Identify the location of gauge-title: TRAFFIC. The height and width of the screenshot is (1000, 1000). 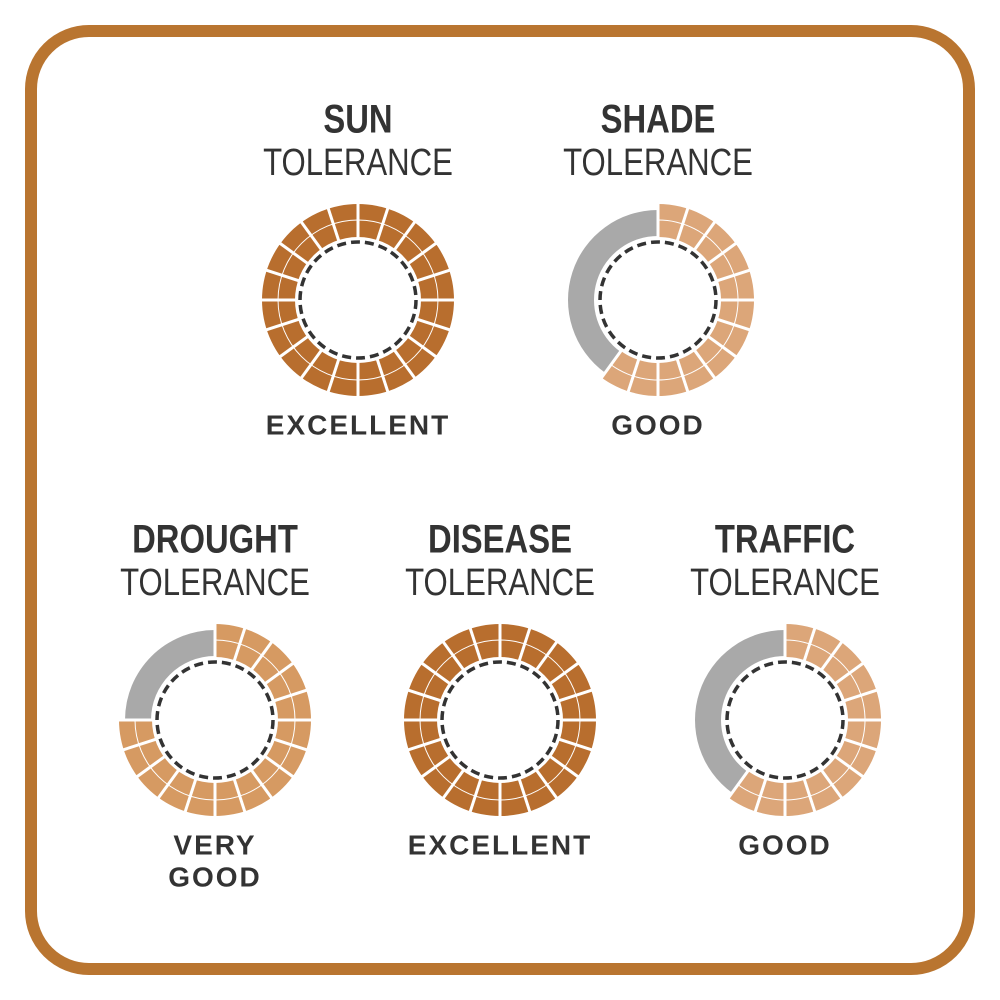
(785, 538).